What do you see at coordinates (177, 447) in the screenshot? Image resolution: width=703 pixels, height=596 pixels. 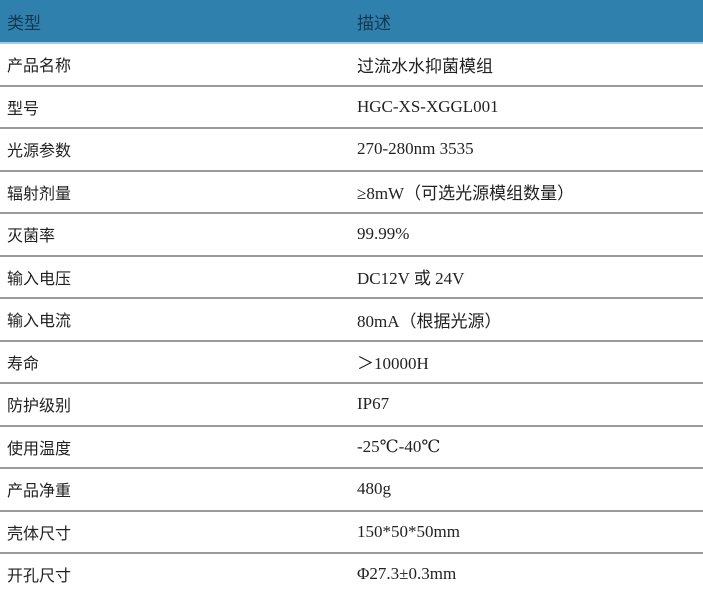 I see `row-label: 使用温度` at bounding box center [177, 447].